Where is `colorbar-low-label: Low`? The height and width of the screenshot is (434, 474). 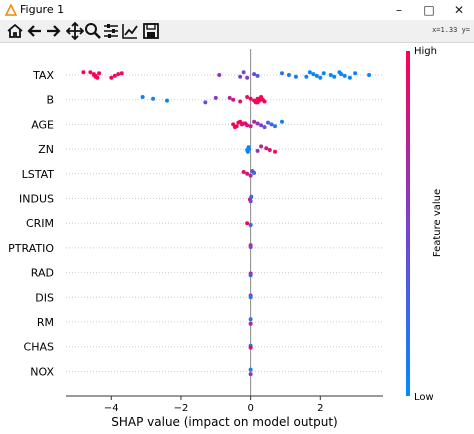 colorbar-low-label: Low is located at coordinates (424, 397).